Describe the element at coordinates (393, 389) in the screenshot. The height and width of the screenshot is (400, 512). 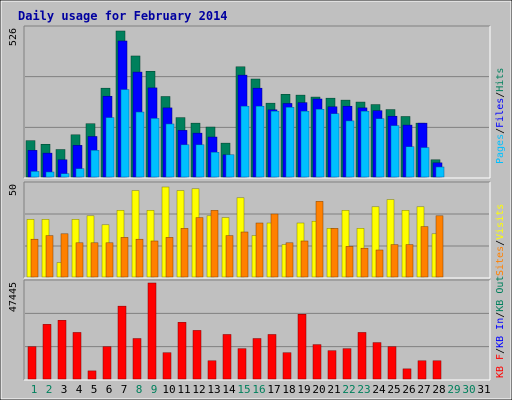
I see `x-tick-label: 25` at that location.